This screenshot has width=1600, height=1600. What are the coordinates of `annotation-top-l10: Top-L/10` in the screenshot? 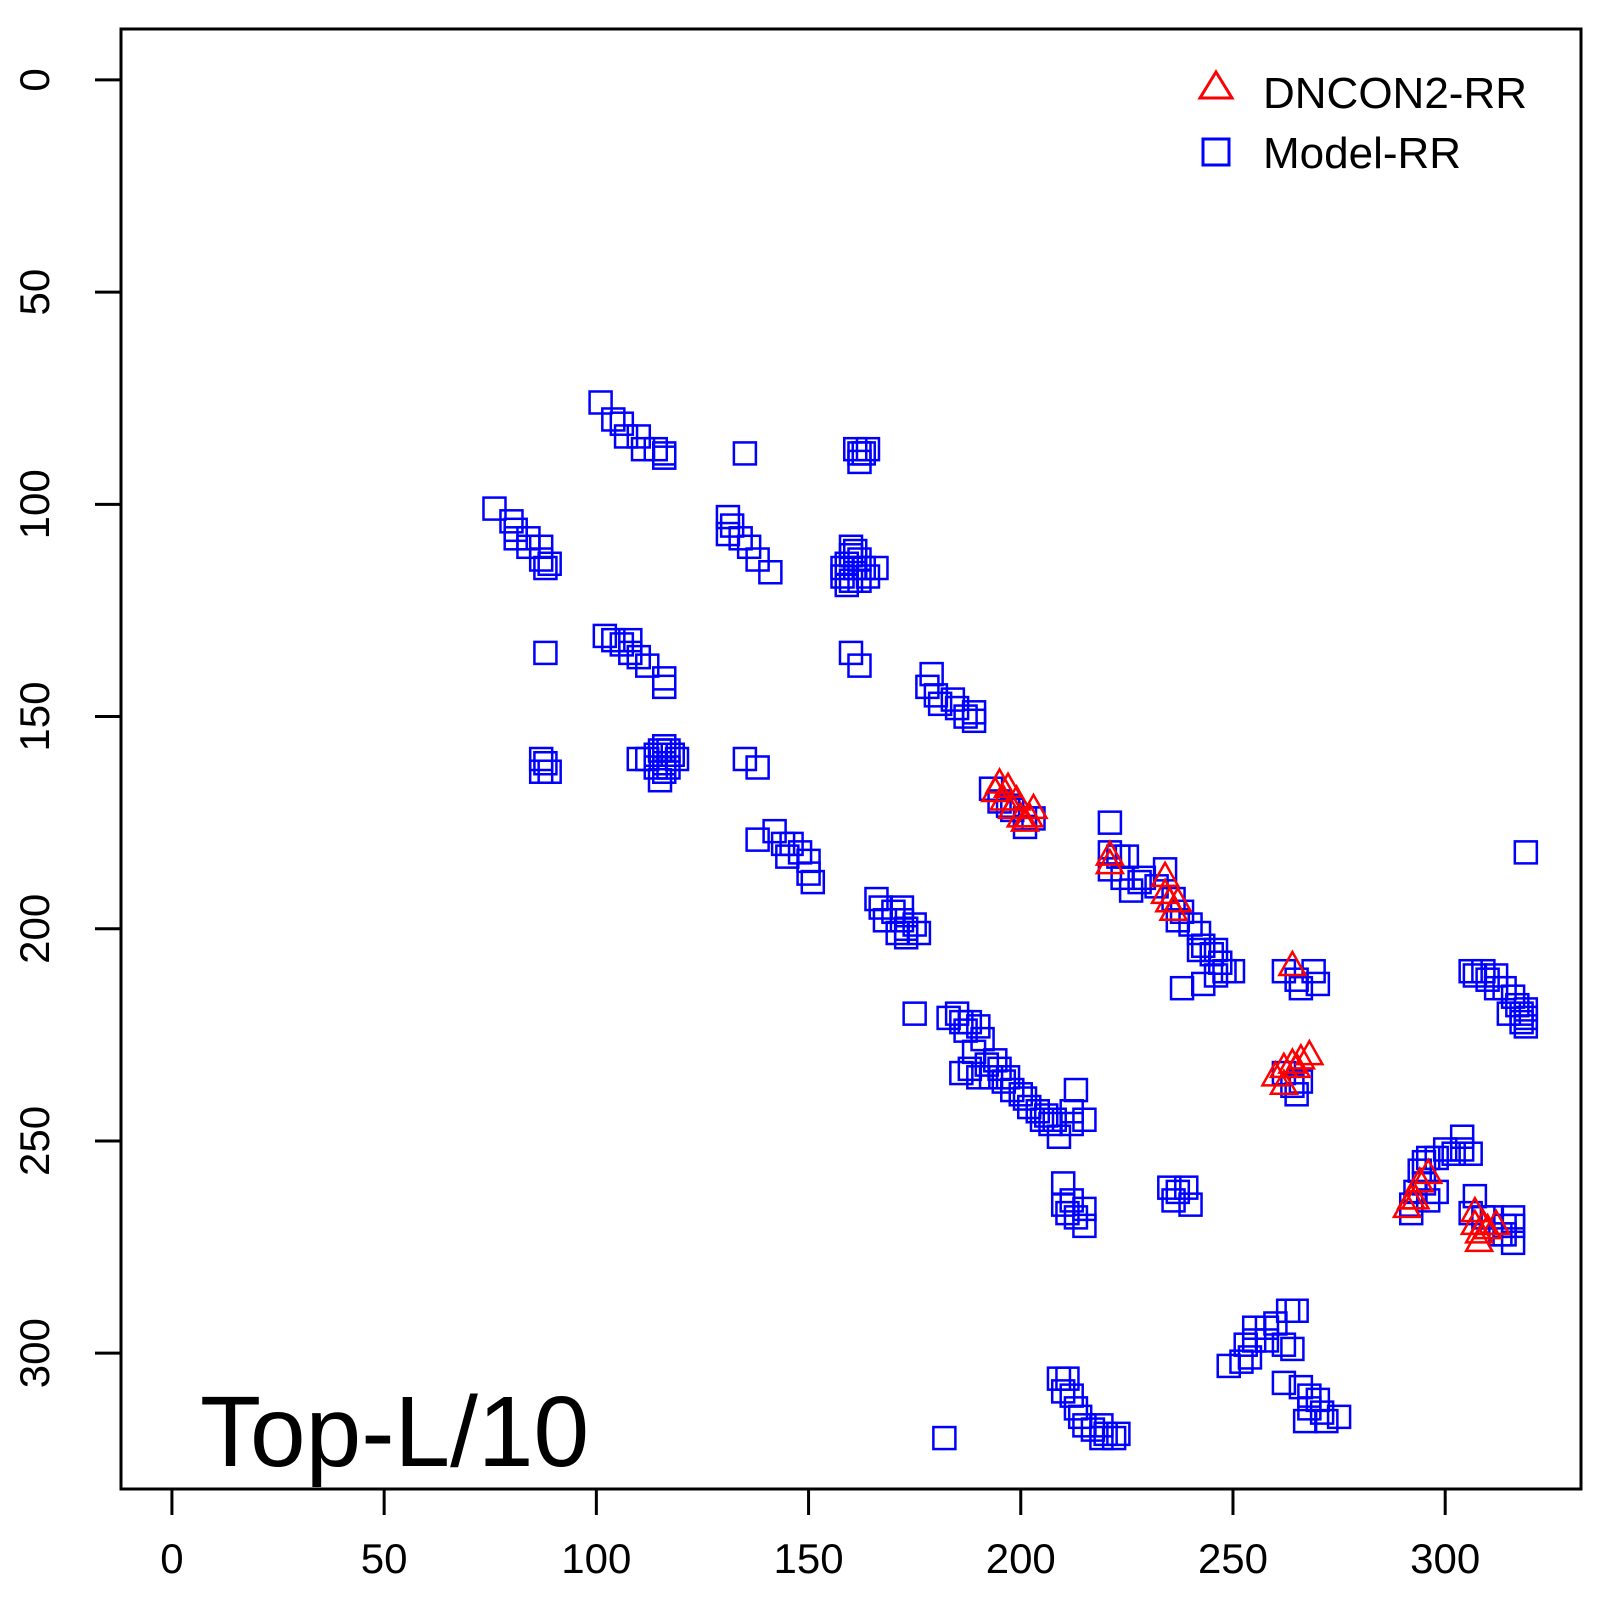 It's located at (394, 1432).